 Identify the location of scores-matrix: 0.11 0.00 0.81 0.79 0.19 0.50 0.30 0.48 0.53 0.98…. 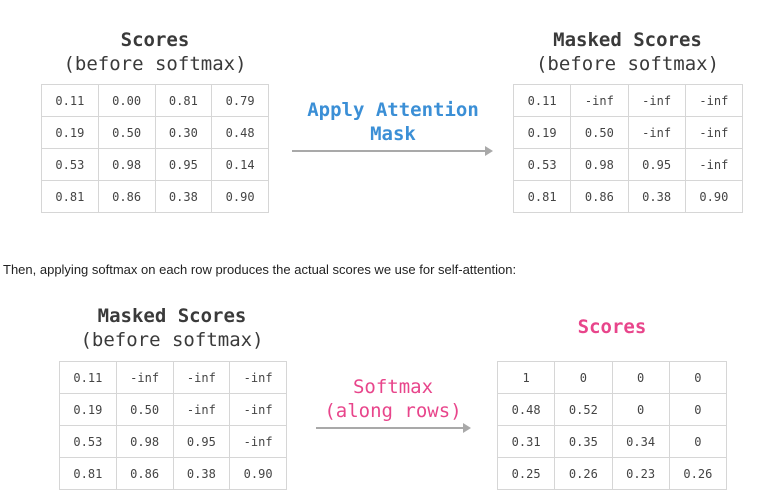
(155, 148).